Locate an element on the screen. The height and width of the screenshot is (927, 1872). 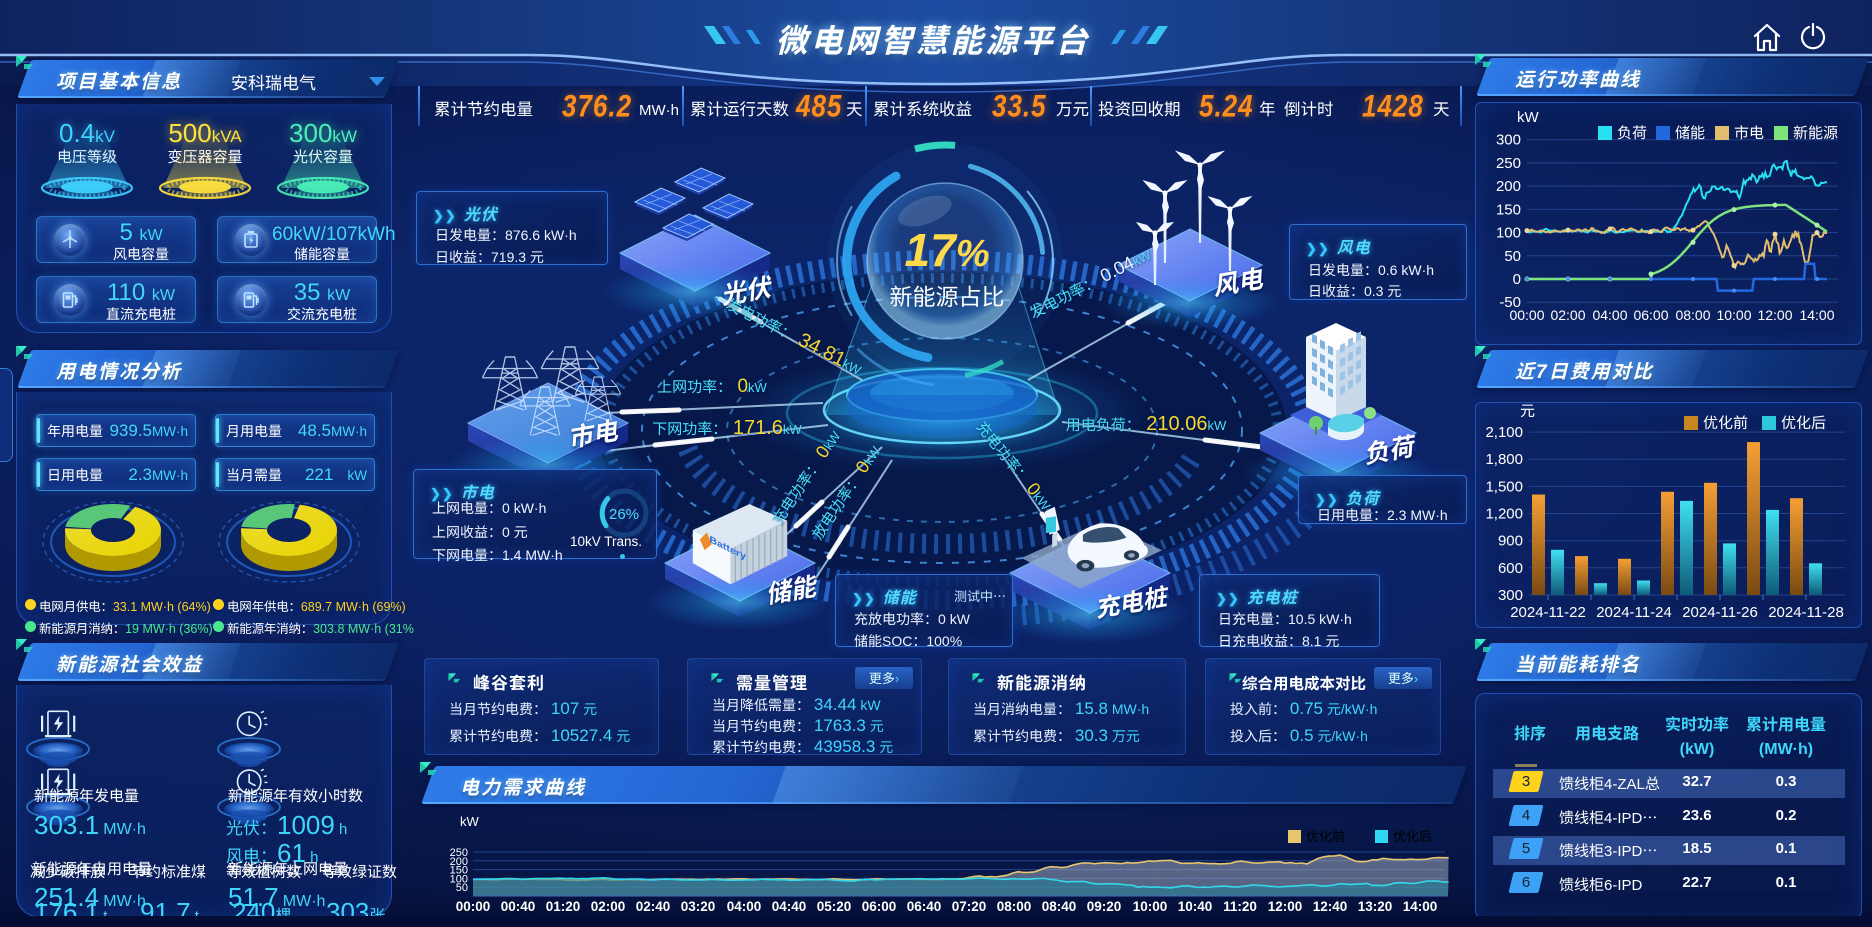
svg-text: 风电 is located at coordinates (1238, 281).